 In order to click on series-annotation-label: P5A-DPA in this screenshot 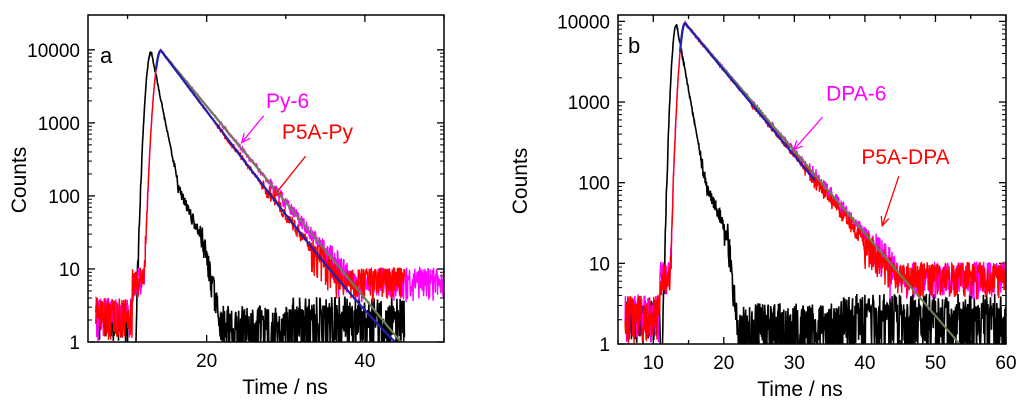, I will do `click(905, 157)`.